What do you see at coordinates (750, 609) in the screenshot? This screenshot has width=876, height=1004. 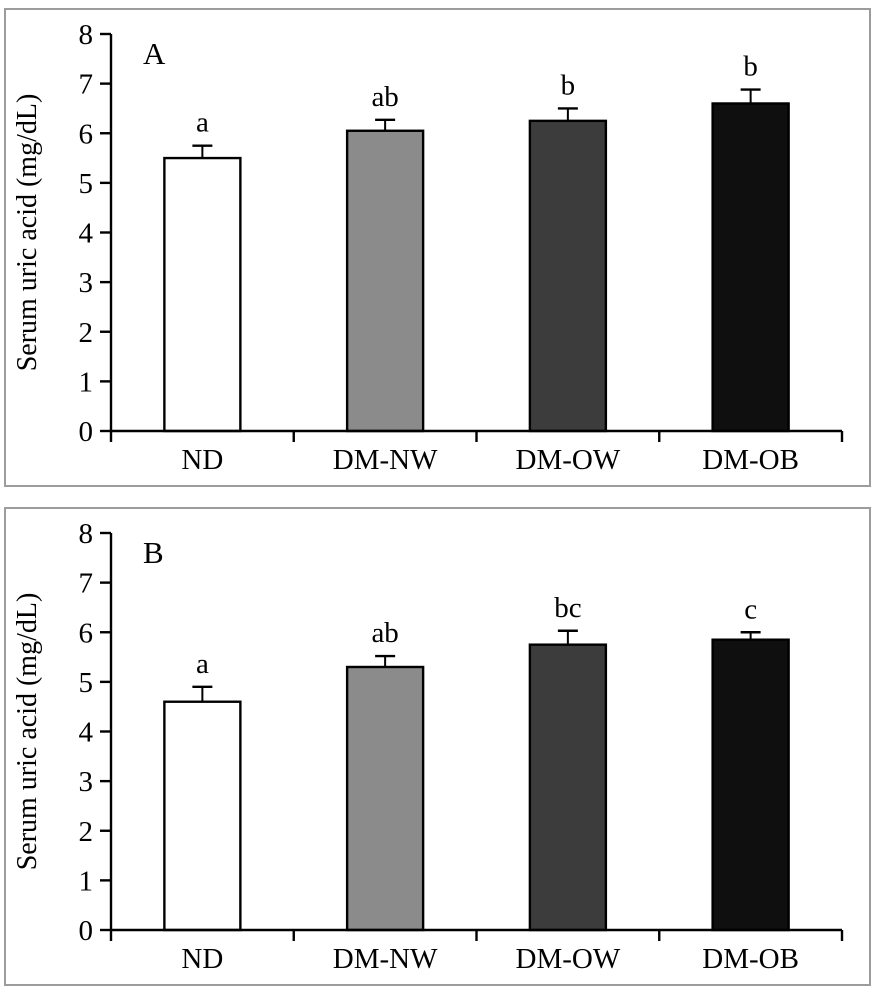 I see `sig-letter: c` at bounding box center [750, 609].